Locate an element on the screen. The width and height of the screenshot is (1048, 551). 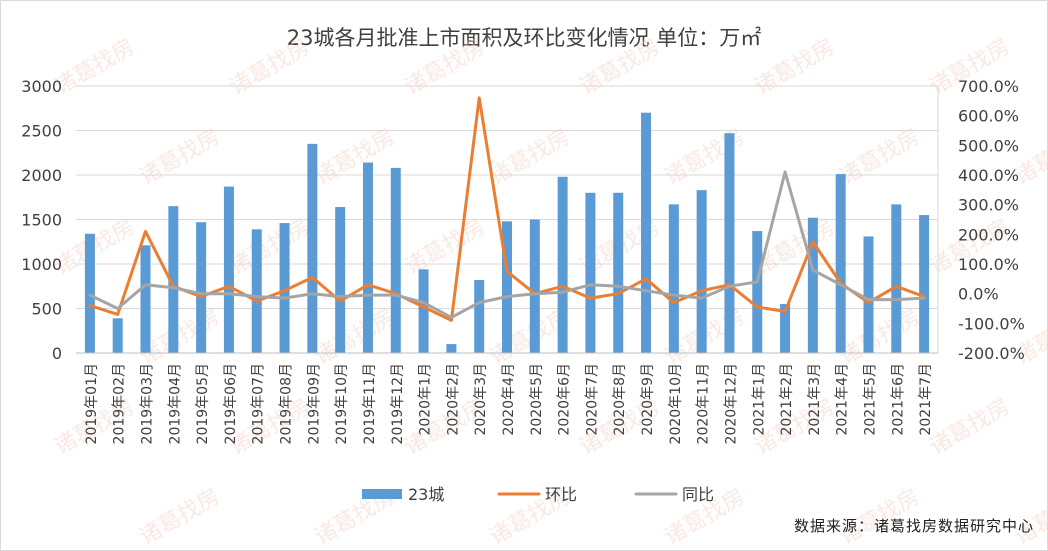
x-tick-label: 2020年12月 is located at coordinates (731, 403).